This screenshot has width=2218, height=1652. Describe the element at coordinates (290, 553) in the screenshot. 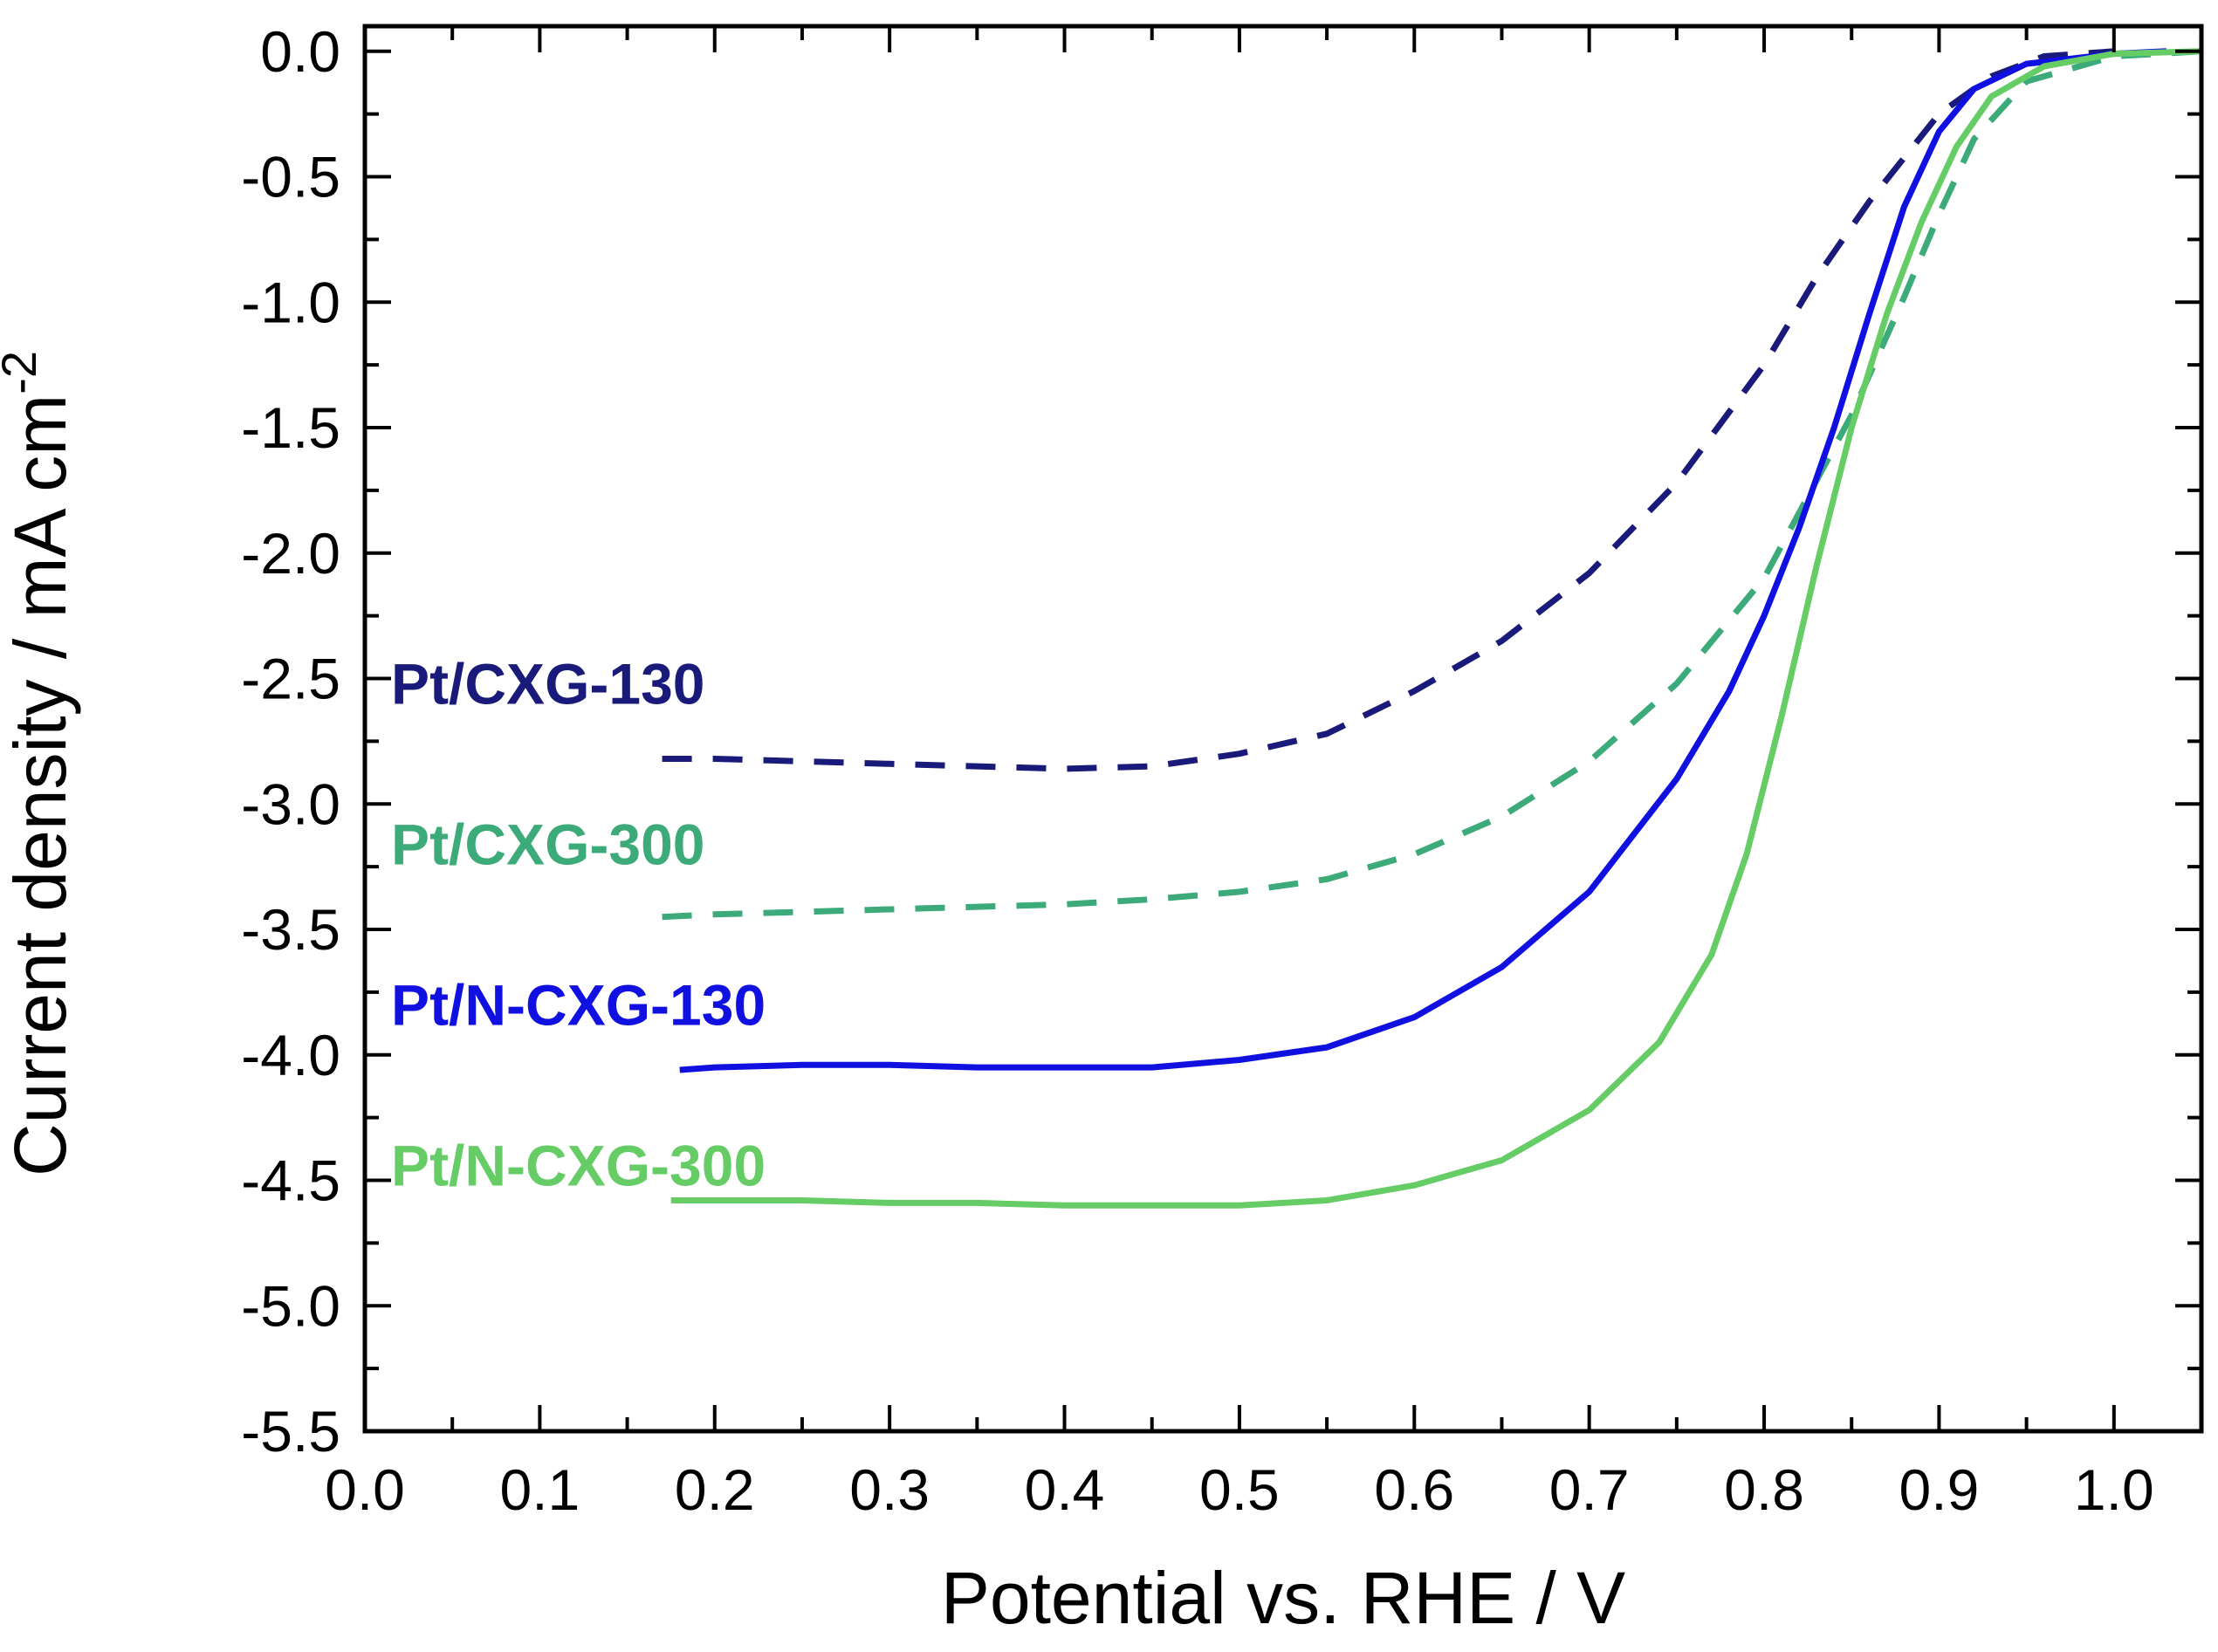

I see `y-tick-label: -2.0` at that location.